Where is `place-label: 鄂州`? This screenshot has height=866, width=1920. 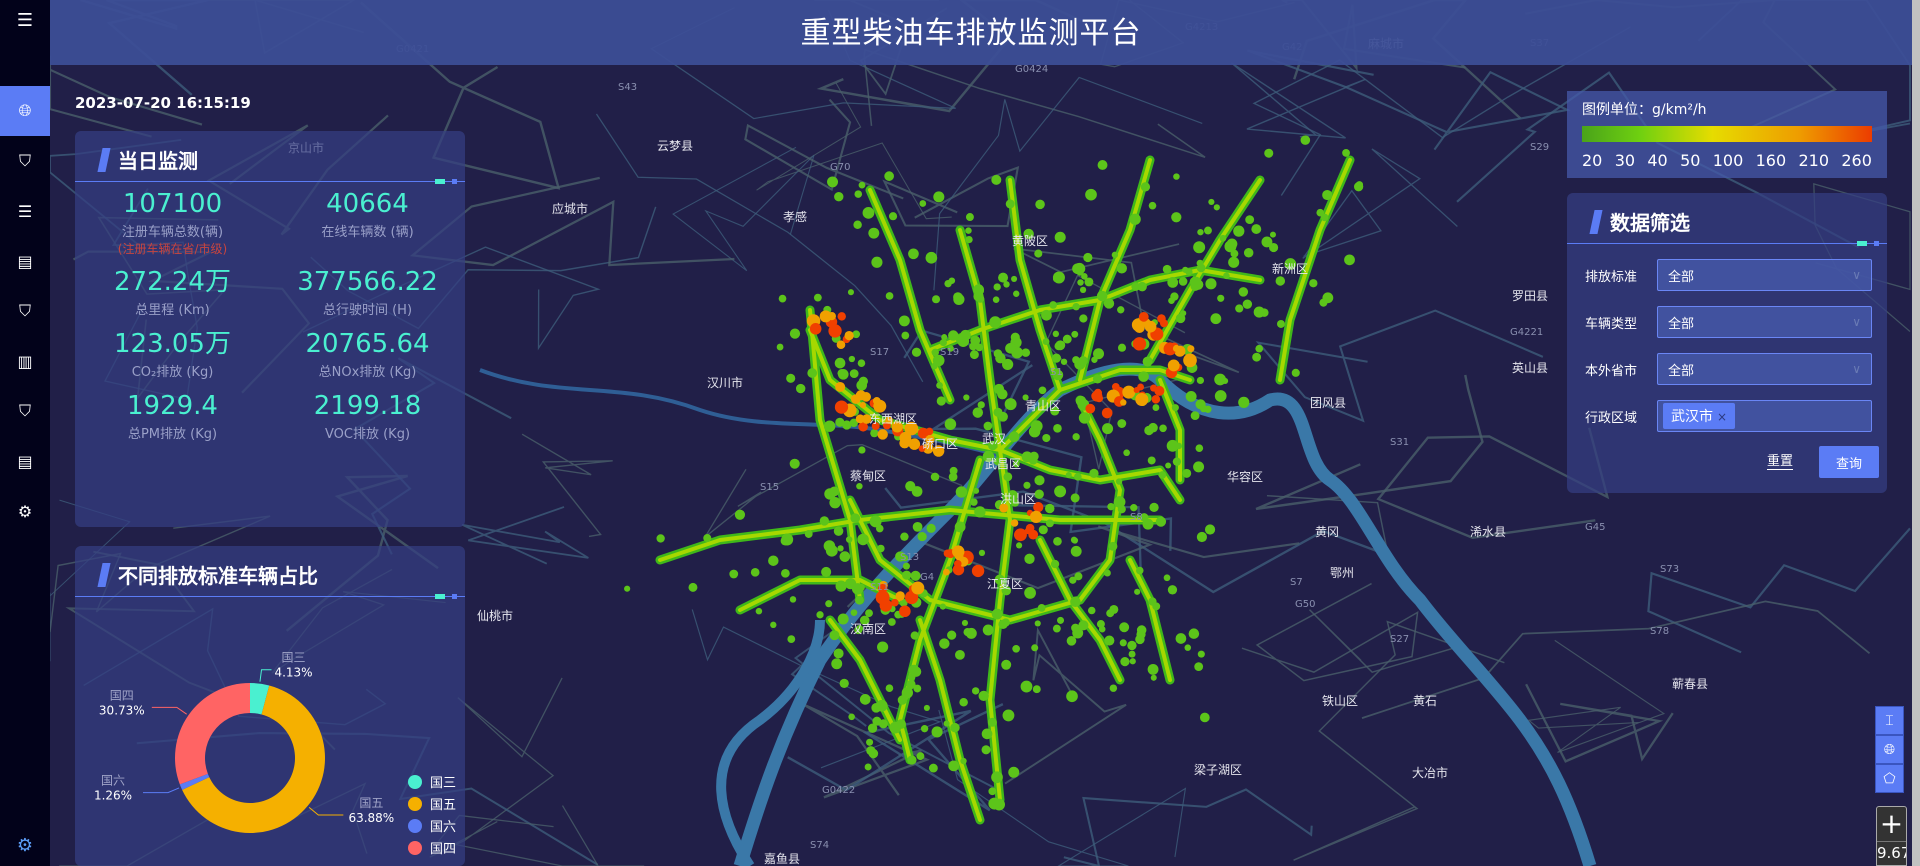 place-label: 鄂州 is located at coordinates (1342, 573).